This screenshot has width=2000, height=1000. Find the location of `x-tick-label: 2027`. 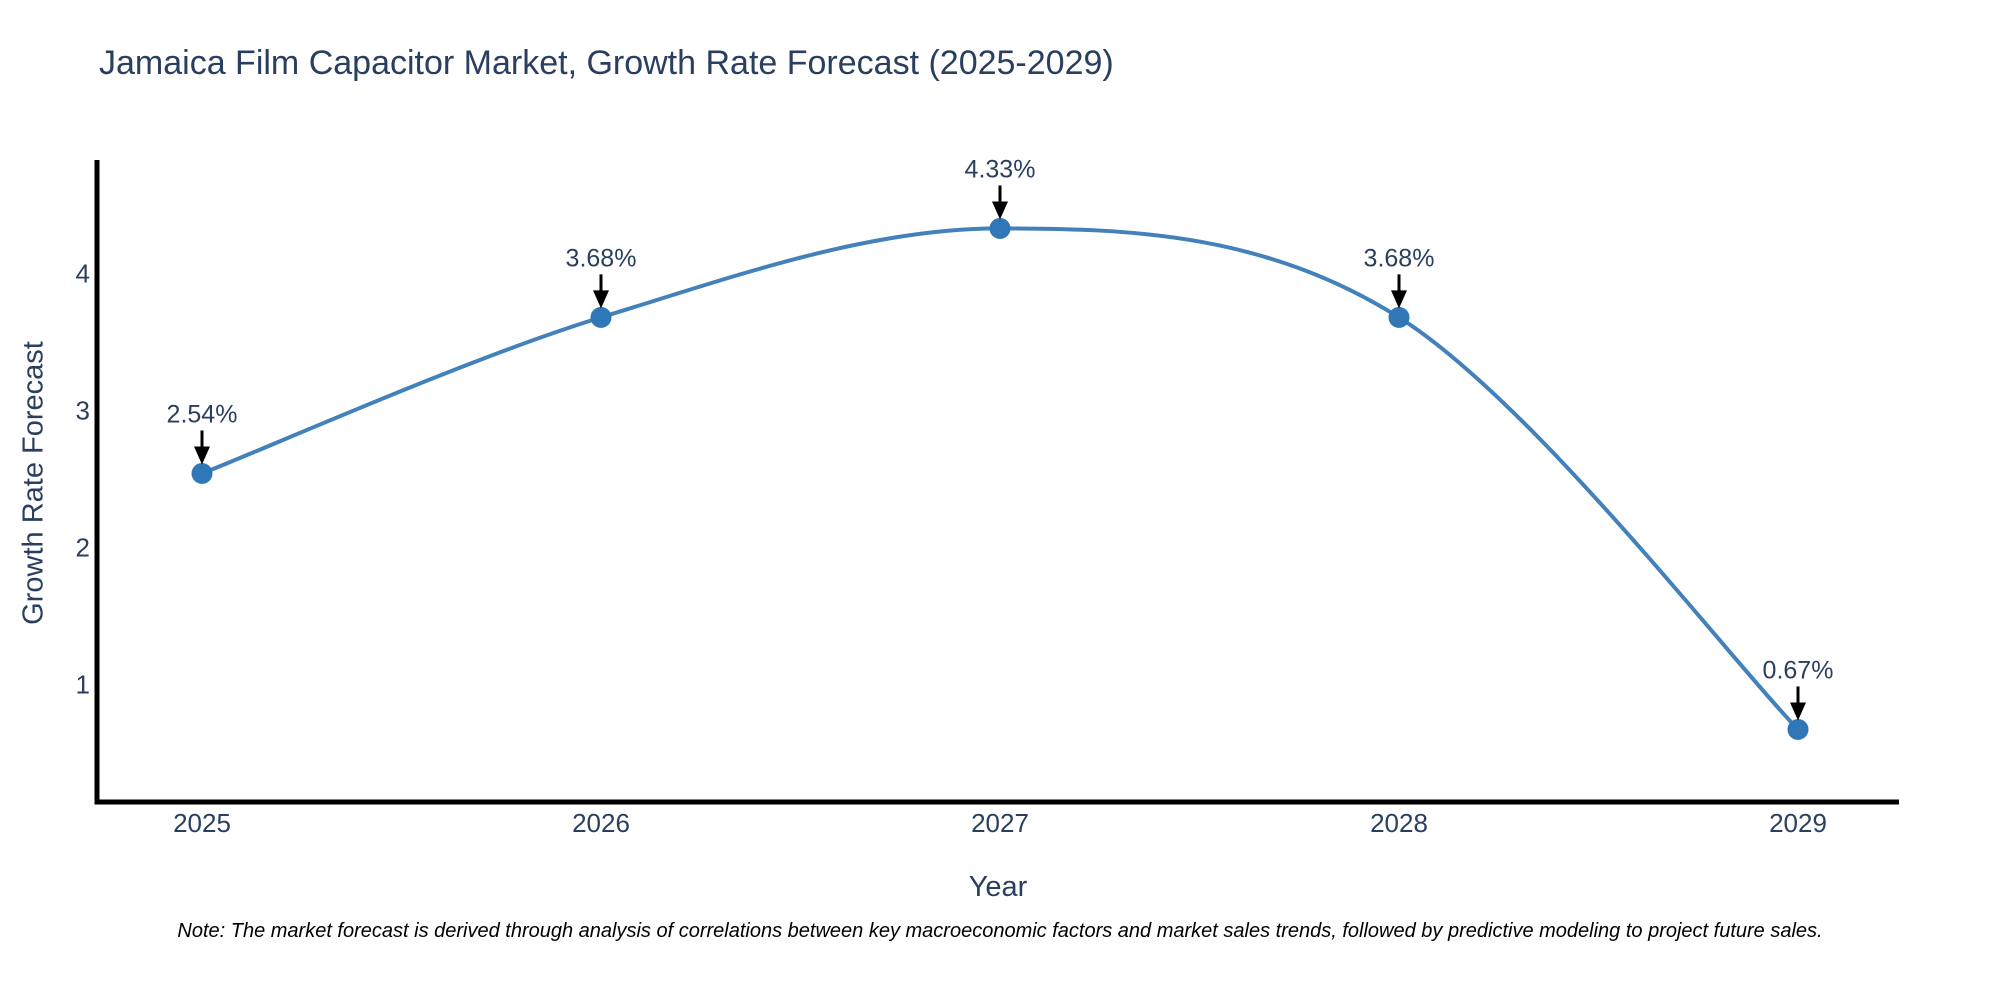

x-tick-label: 2027 is located at coordinates (1000, 823).